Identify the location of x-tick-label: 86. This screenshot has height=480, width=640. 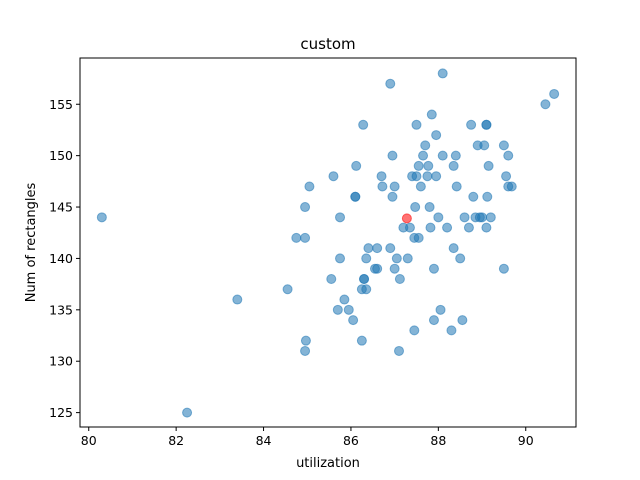
(351, 440).